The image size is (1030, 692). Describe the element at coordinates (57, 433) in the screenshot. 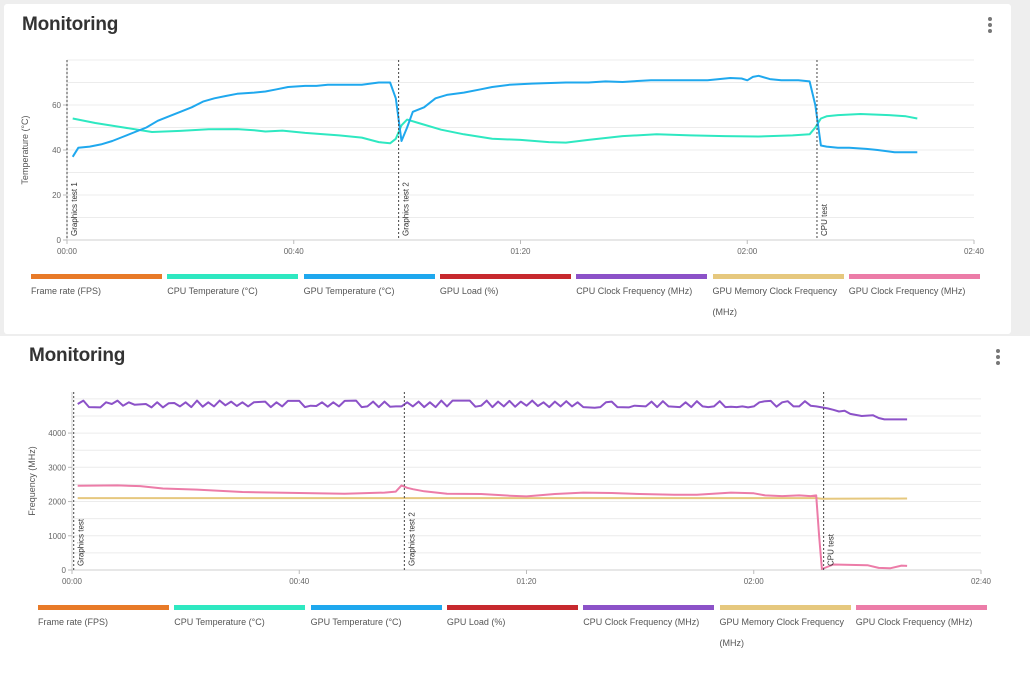

I see `y-tick-label: 4000` at that location.